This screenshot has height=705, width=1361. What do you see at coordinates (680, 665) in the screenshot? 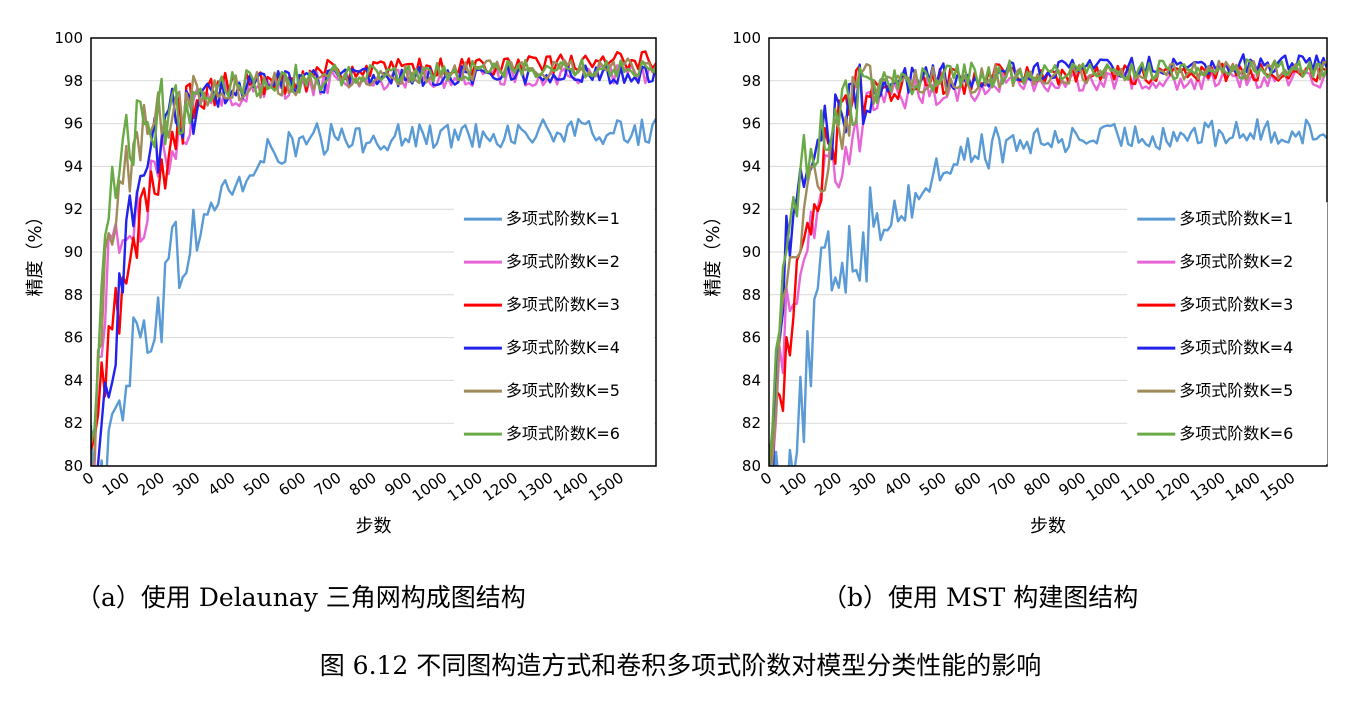
I see `figure-caption: 图 6.12 不同图构造方式和卷积多项式阶数对模型分类性能的影响` at bounding box center [680, 665].